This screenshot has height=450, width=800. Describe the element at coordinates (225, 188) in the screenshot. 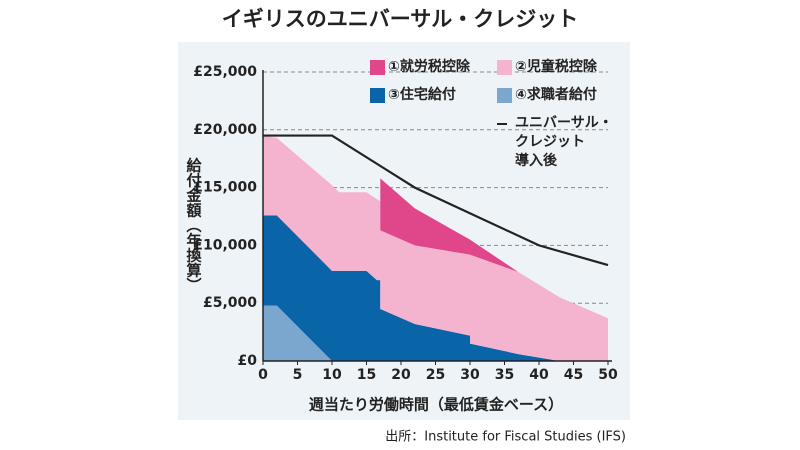

I see `y-tick-label: £15,000` at that location.